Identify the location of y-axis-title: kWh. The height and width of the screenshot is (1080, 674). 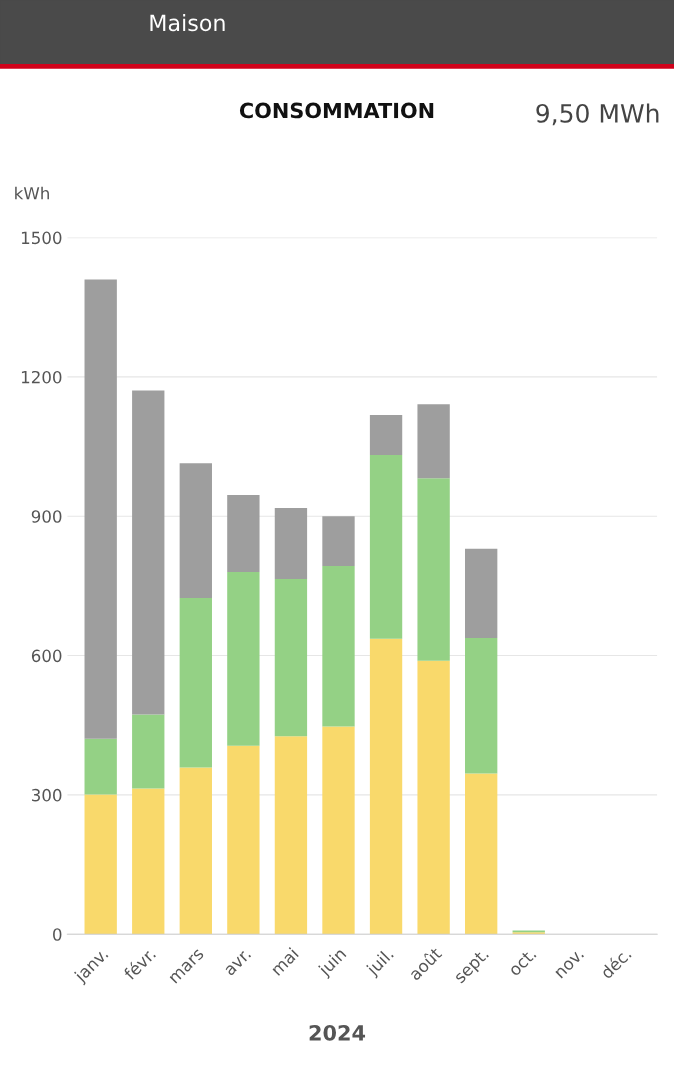
(32, 193).